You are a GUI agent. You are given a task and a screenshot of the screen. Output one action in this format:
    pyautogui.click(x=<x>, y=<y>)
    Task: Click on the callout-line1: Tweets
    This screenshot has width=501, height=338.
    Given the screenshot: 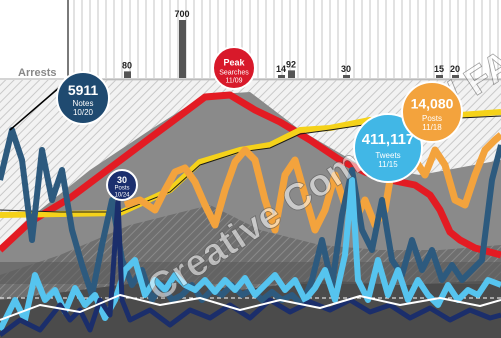 What is the action you would take?
    pyautogui.click(x=387, y=155)
    